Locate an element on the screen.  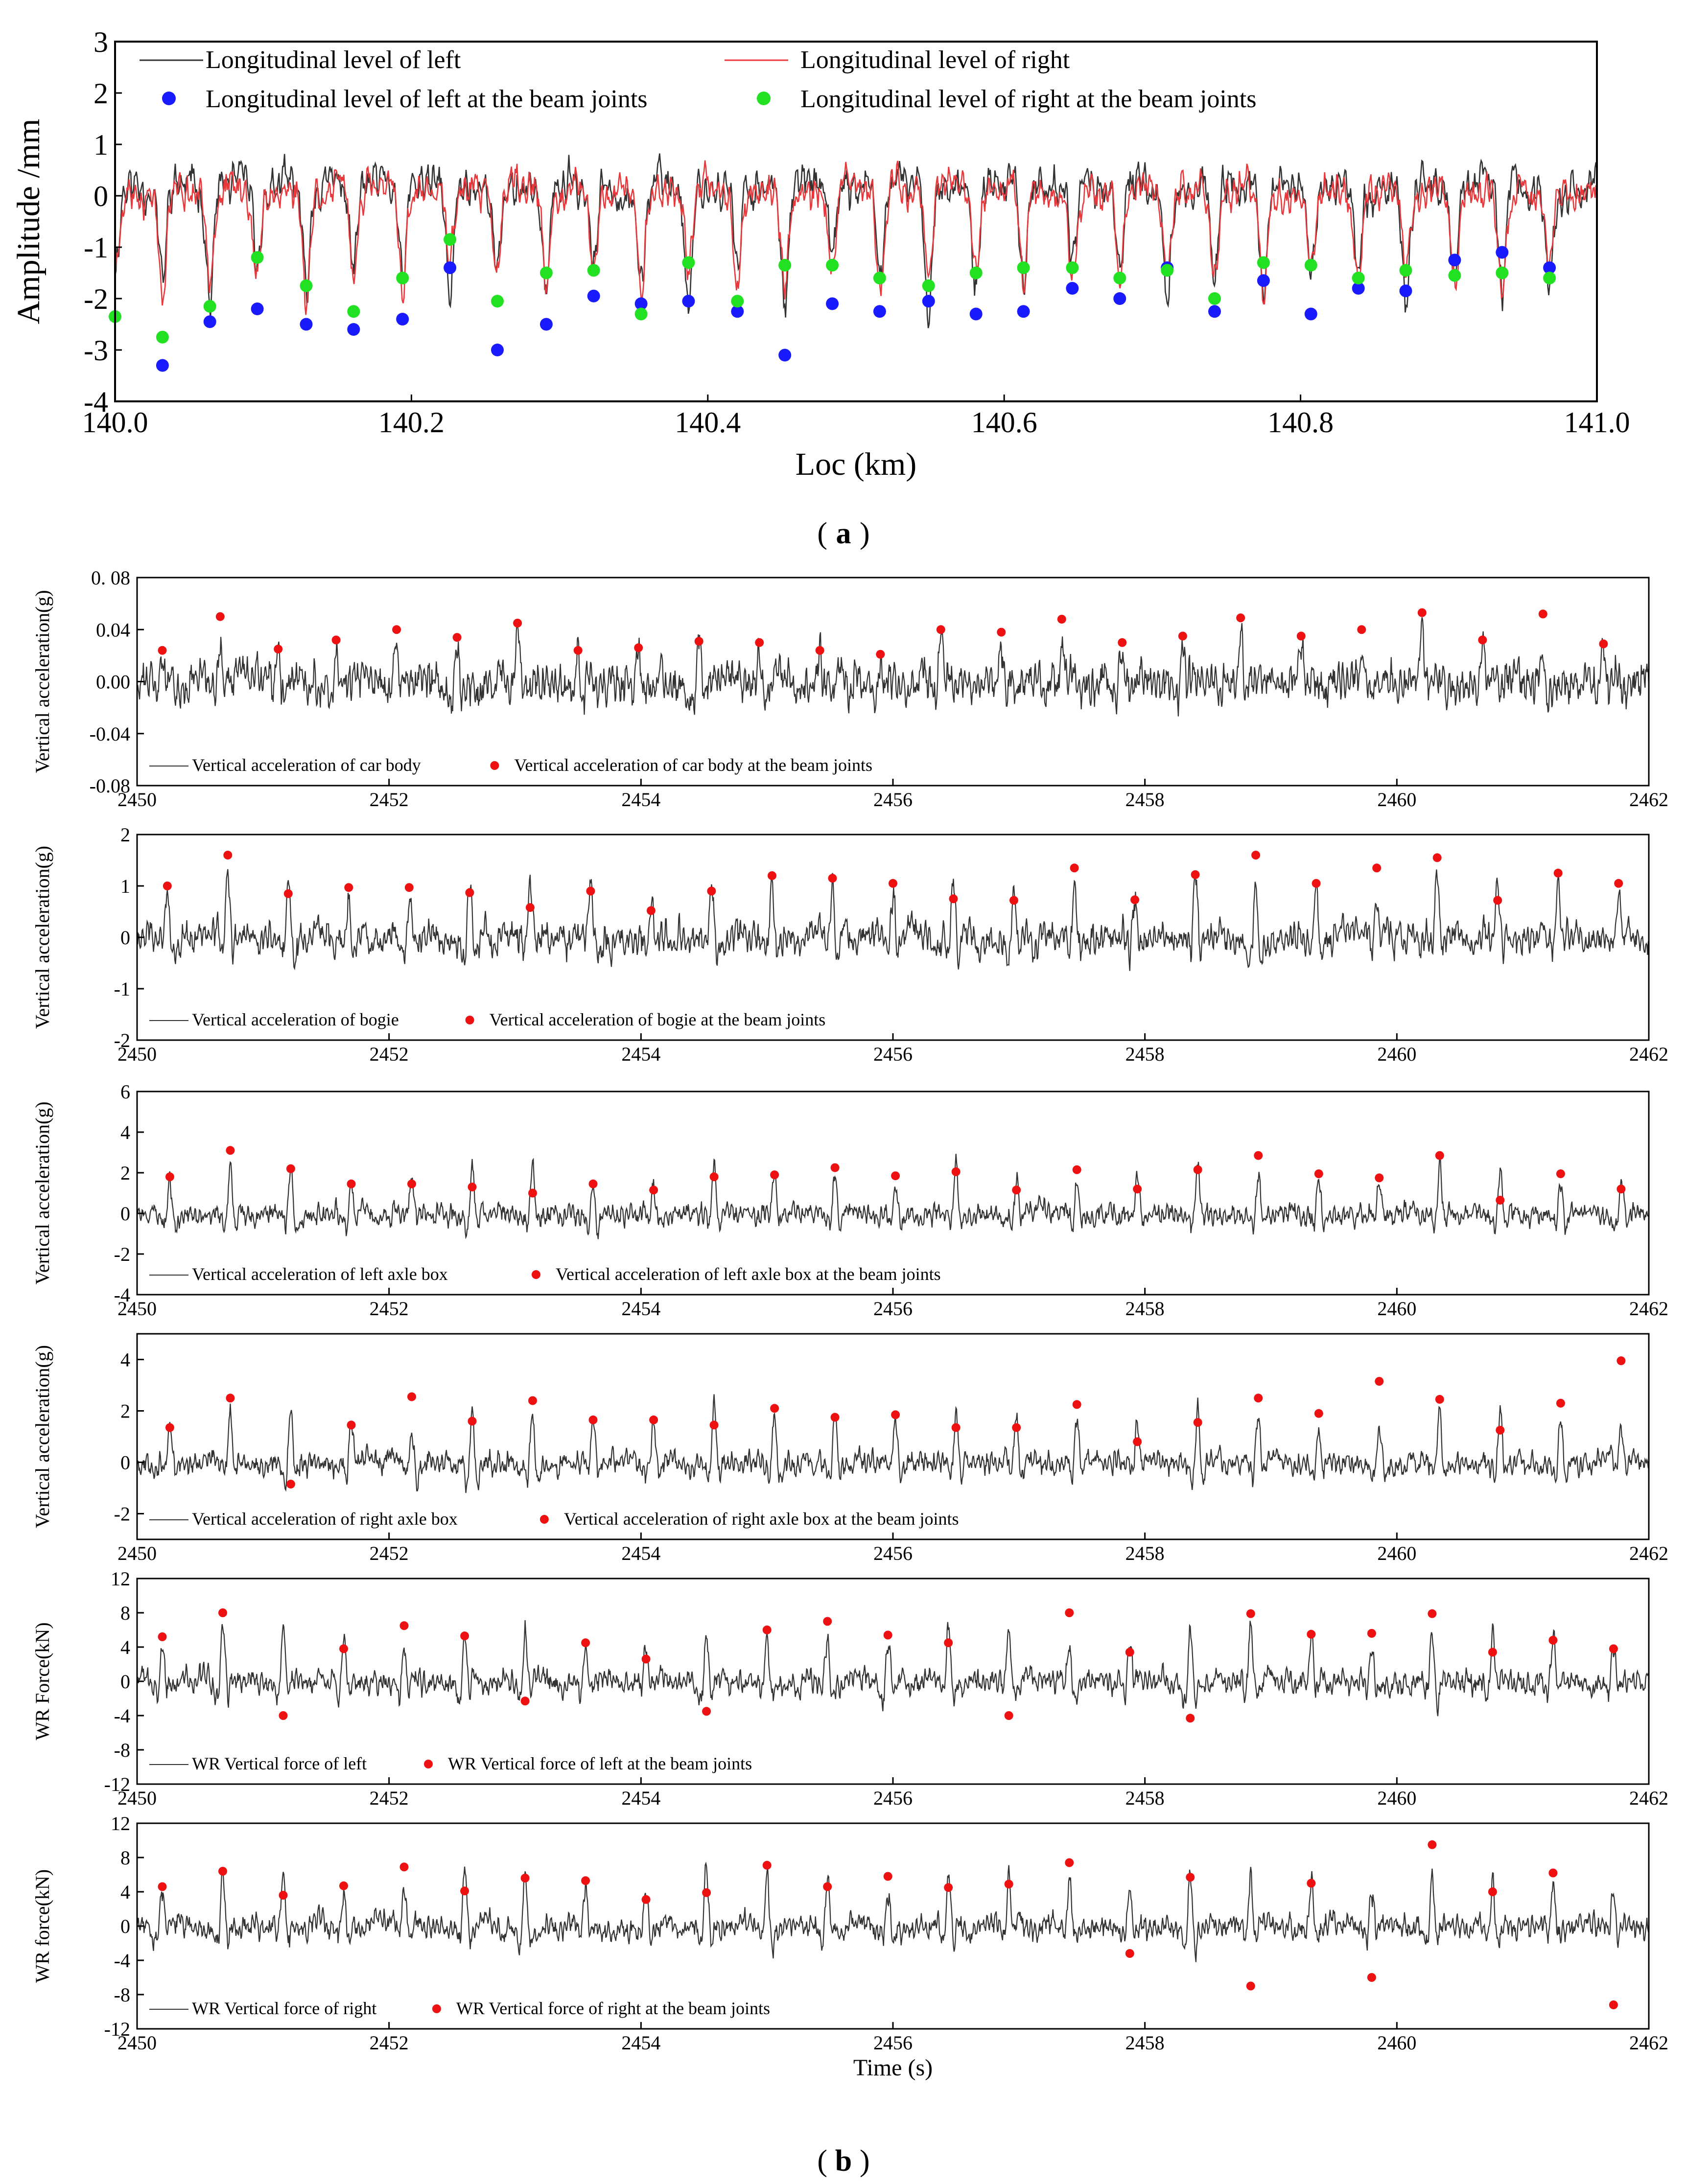
x-tick-label-a-4: 140.8 is located at coordinates (1300, 422).